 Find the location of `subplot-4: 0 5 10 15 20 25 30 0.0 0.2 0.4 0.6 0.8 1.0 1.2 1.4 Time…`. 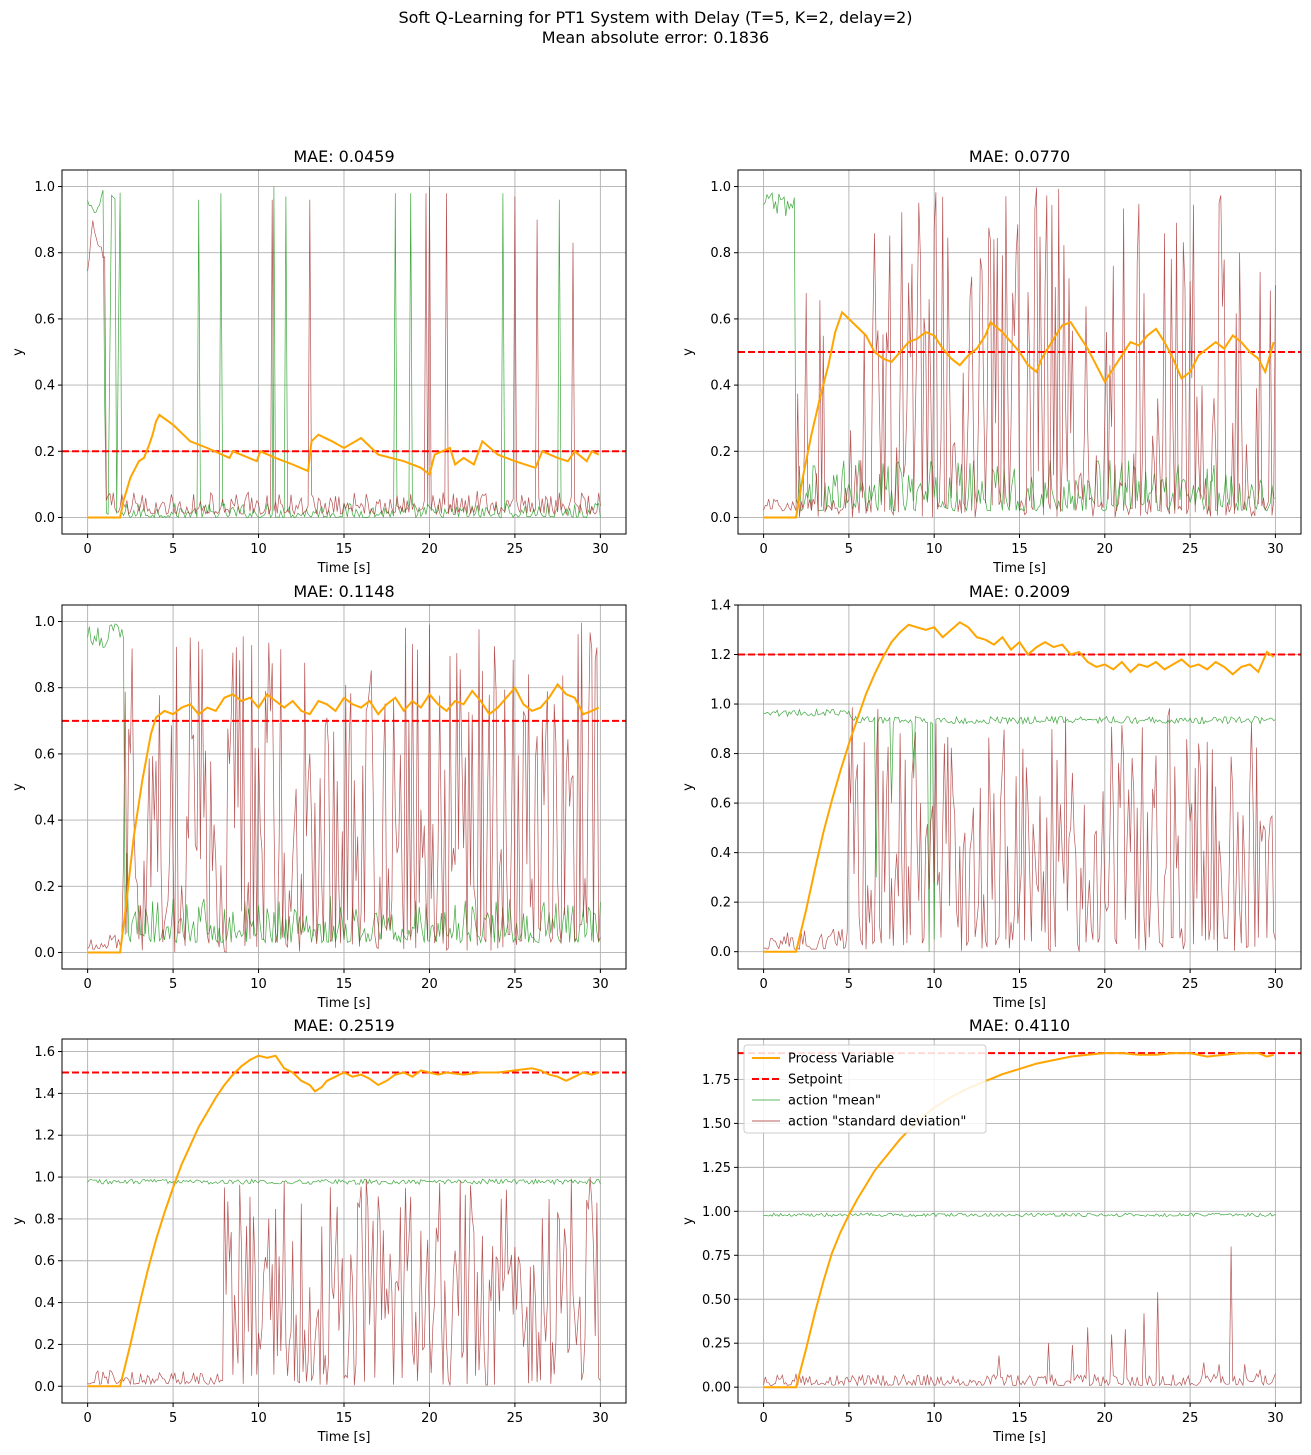

subplot-4: 0 5 10 15 20 25 30 0.0 0.2 0.4 0.6 0.8 1.0 1.2 1.4 Time… is located at coordinates (991, 796).